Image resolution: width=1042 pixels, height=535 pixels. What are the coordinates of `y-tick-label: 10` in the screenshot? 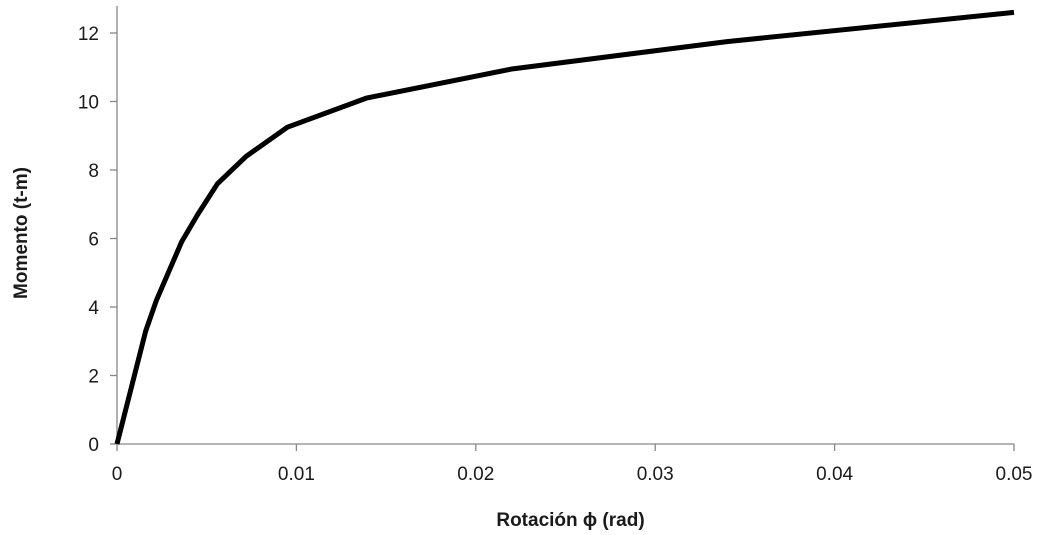 It's located at (88, 103).